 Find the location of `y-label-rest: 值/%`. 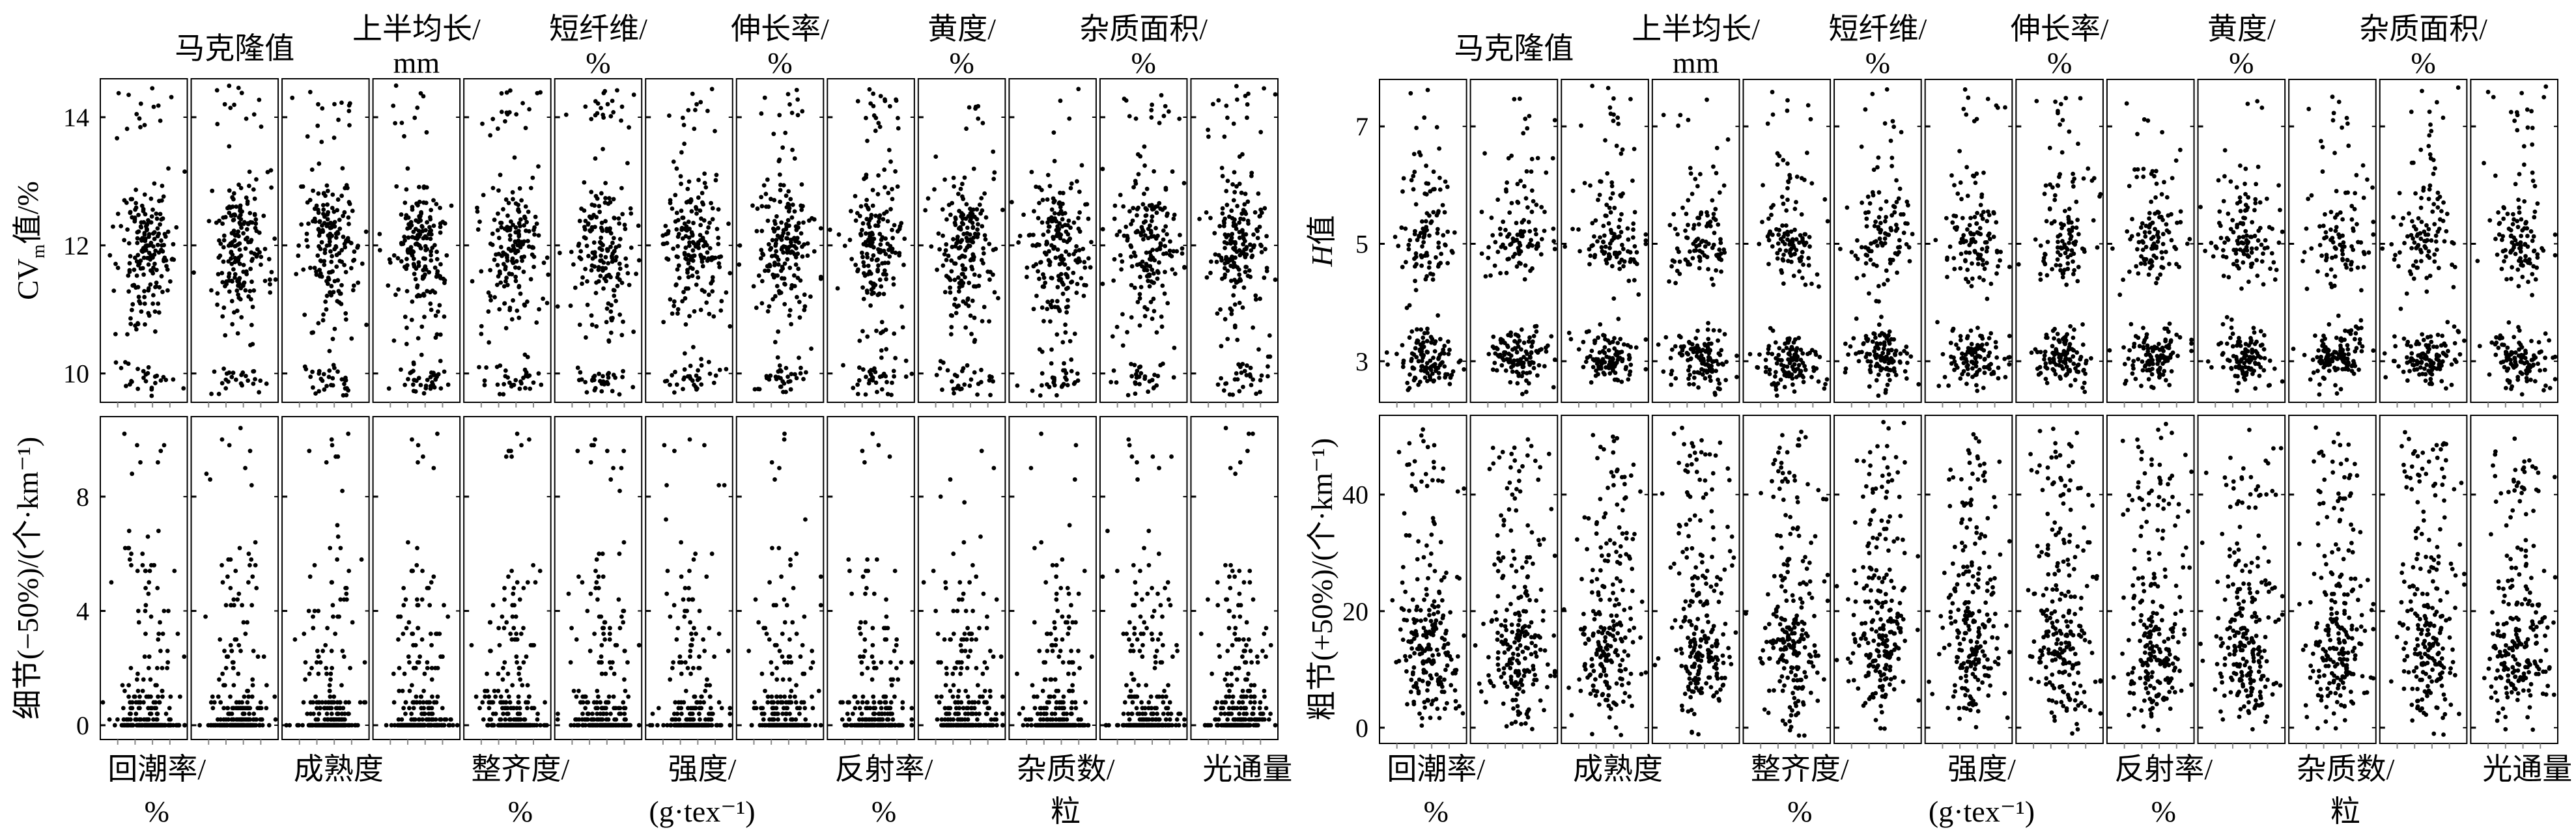

y-label-rest: 值/% is located at coordinates (27, 213).